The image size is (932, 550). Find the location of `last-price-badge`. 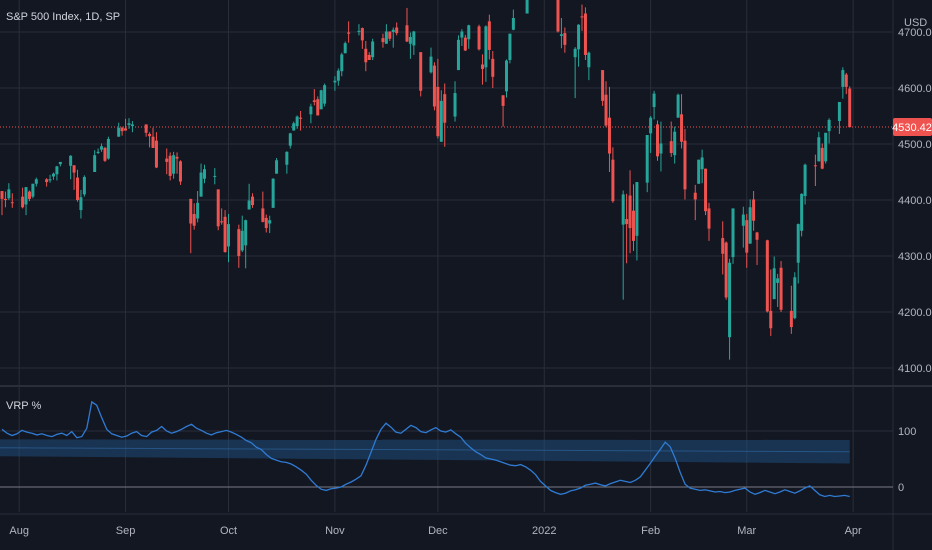

last-price-badge is located at coordinates (912, 126).